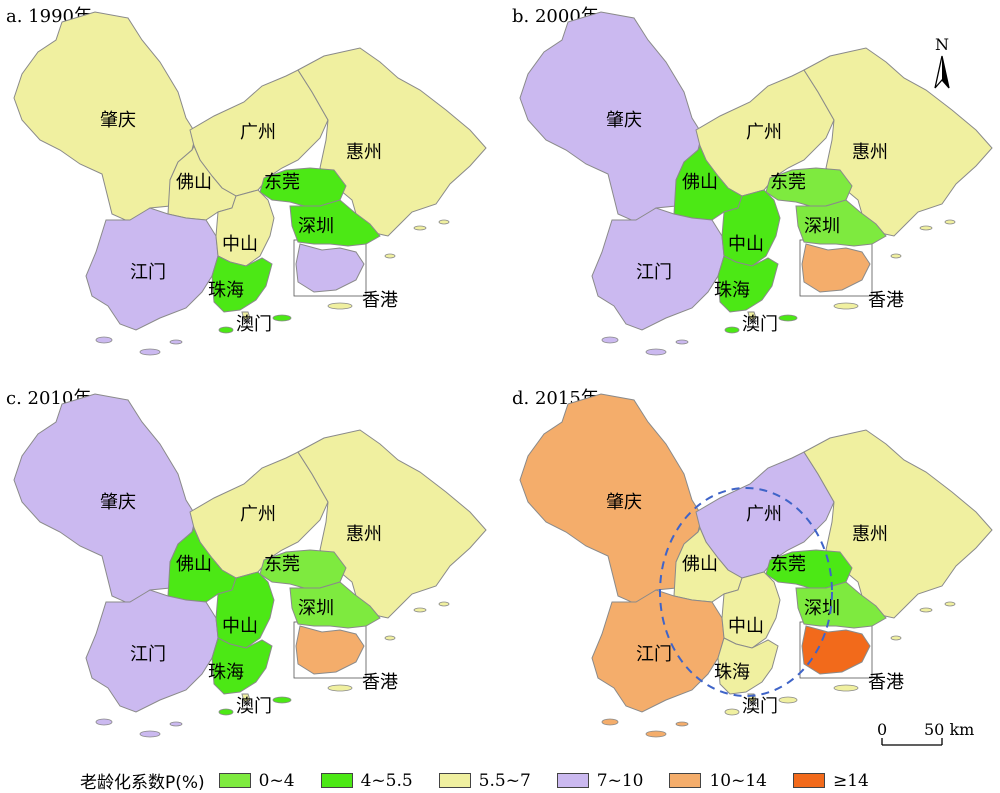 This screenshot has width=1000, height=793. I want to click on legend-item-5.5-7: 5.5~7, so click(484, 780).